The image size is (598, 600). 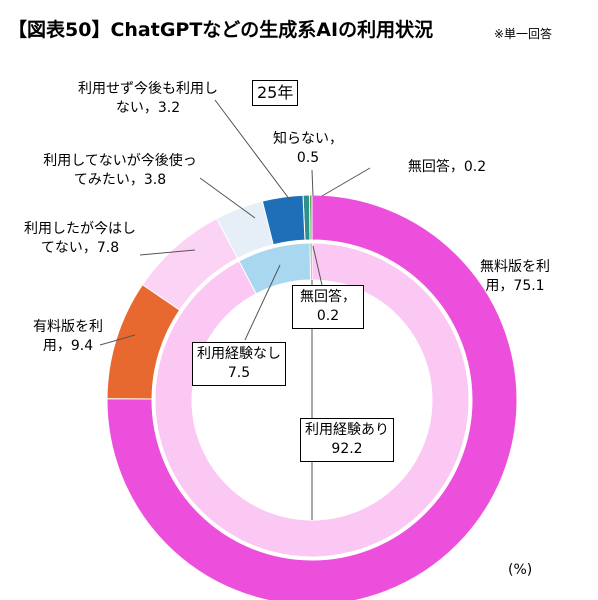 I want to click on slice-label: 利用経験あり 92.2, so click(x=347, y=440).